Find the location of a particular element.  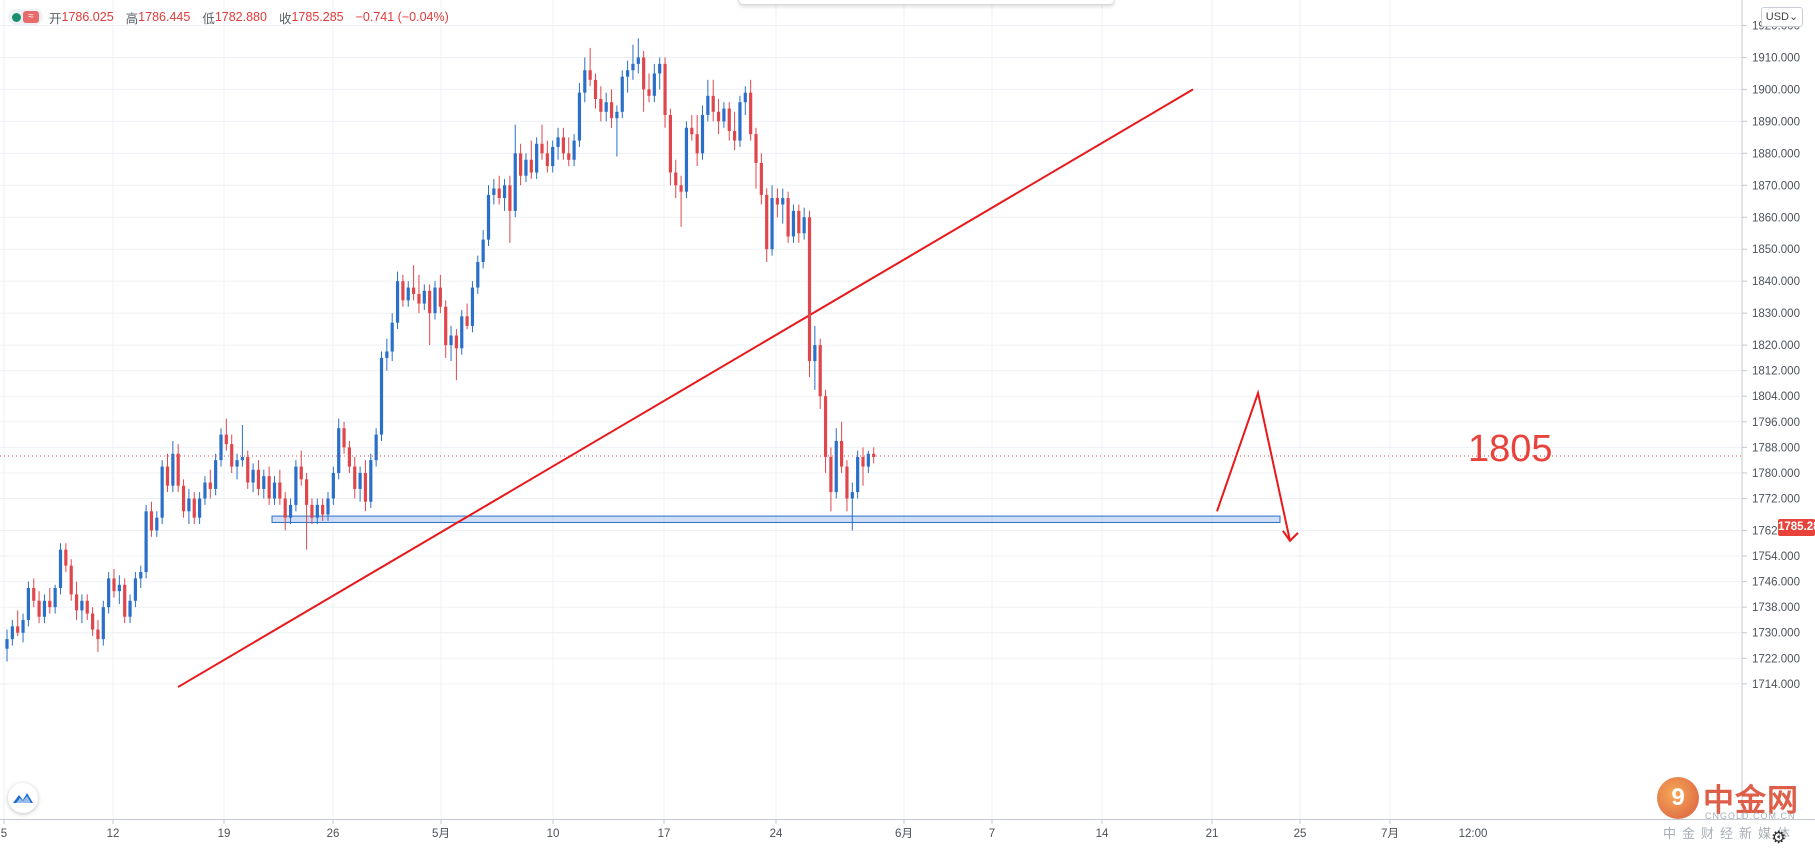

indicator-toggle-icon: ≈ is located at coordinates (31, 17).